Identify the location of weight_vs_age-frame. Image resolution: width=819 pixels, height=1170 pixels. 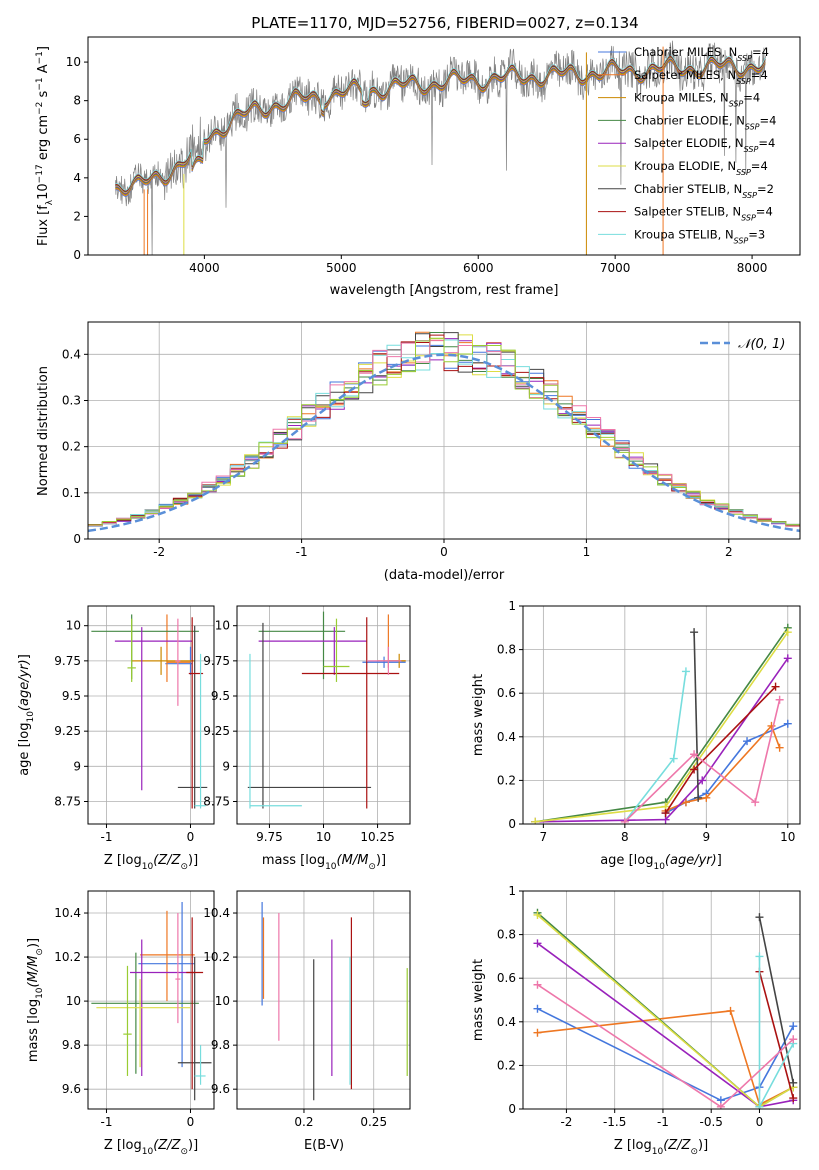
(661, 715).